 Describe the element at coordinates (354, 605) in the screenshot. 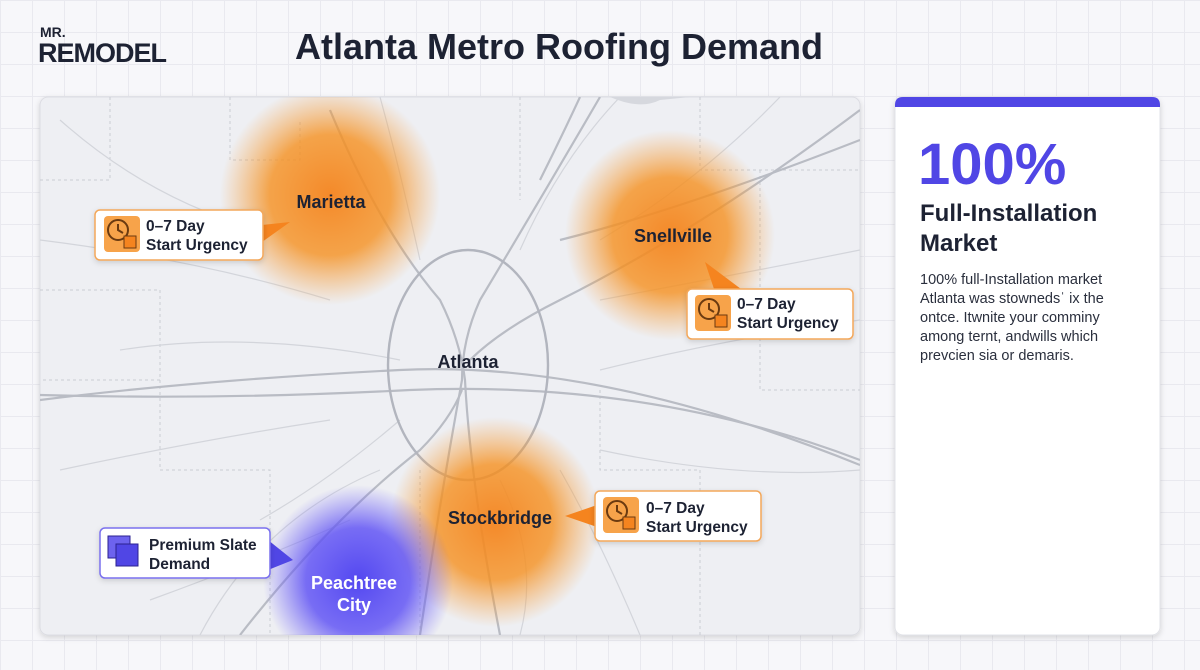

I see `city-label: City` at that location.